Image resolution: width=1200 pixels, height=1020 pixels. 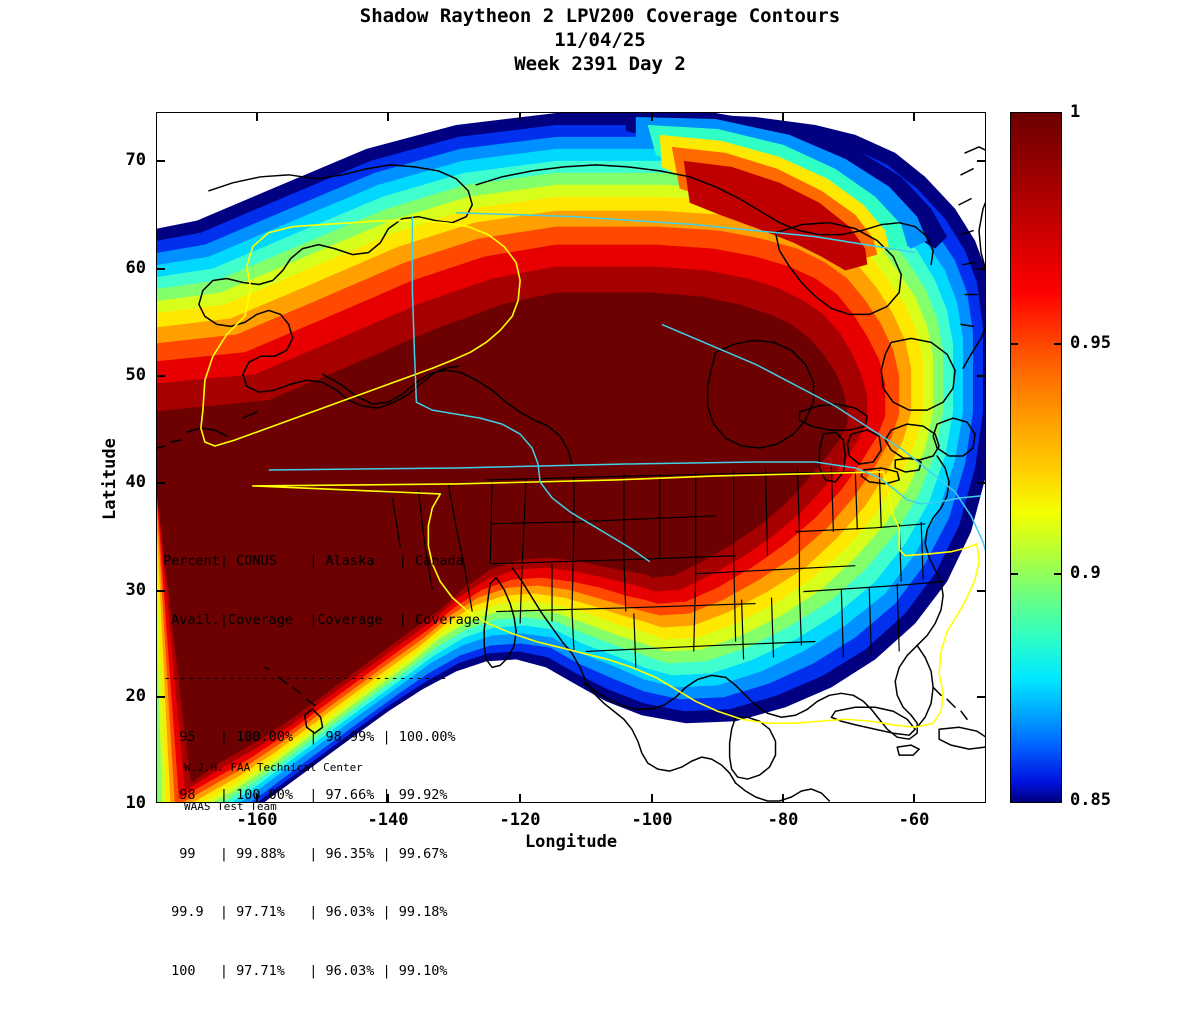 I want to click on coastline-alaska, so click(x=335, y=286).